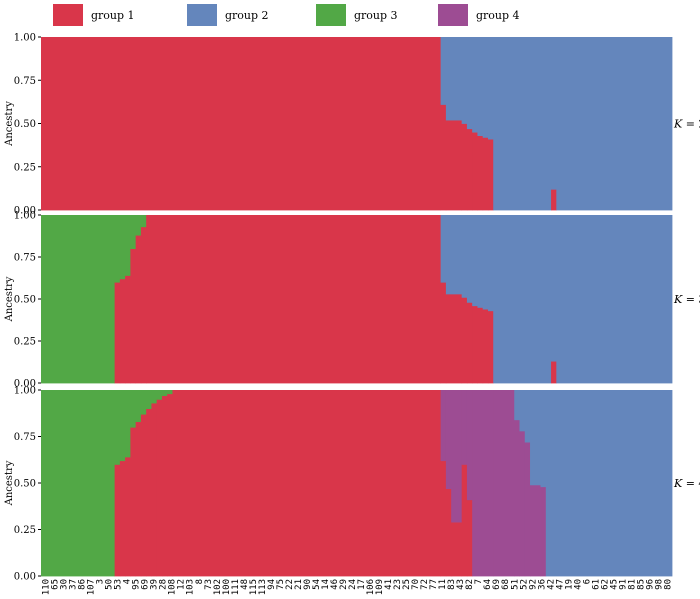 This screenshot has height=599, width=700. What do you see at coordinates (425, 584) in the screenshot?
I see `x-tick-label: 72` at bounding box center [425, 584].